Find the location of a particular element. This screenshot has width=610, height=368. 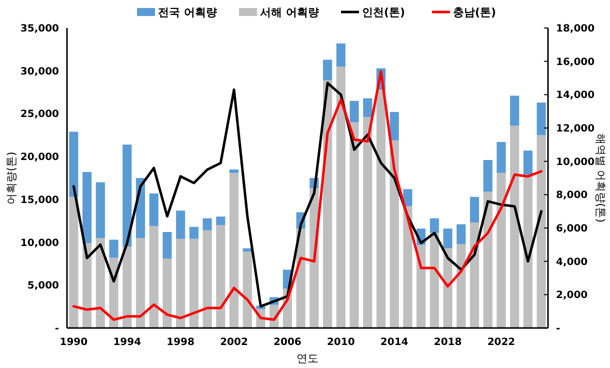

y-tick-label: 20,000 is located at coordinates (40, 158).